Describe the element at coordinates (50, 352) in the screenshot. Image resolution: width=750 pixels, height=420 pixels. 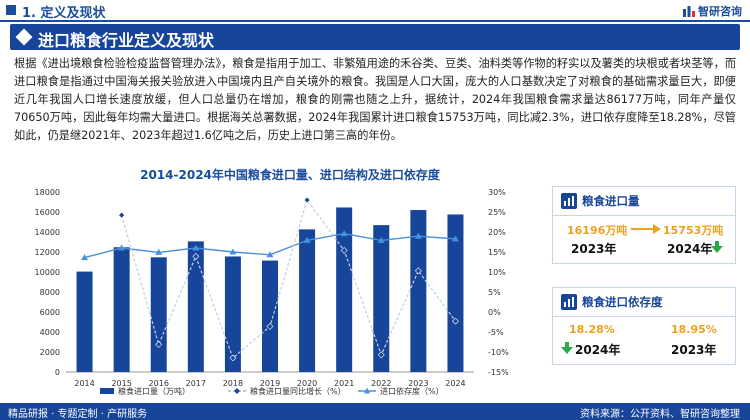
I see `y-left-tick-label: 2000` at that location.